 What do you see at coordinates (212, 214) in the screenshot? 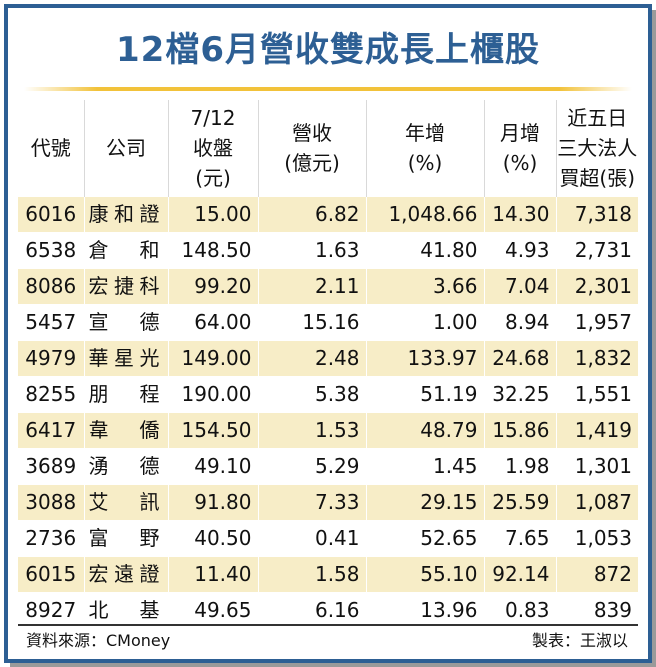
I see `cell-close: 15.00` at bounding box center [212, 214].